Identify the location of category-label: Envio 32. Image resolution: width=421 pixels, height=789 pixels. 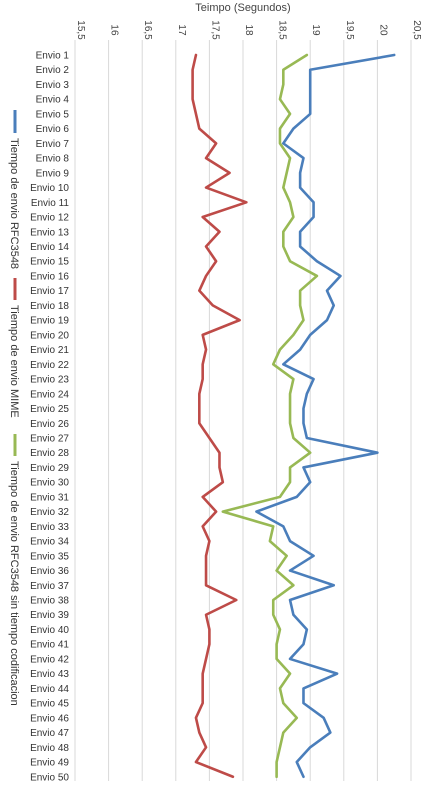
(49, 512).